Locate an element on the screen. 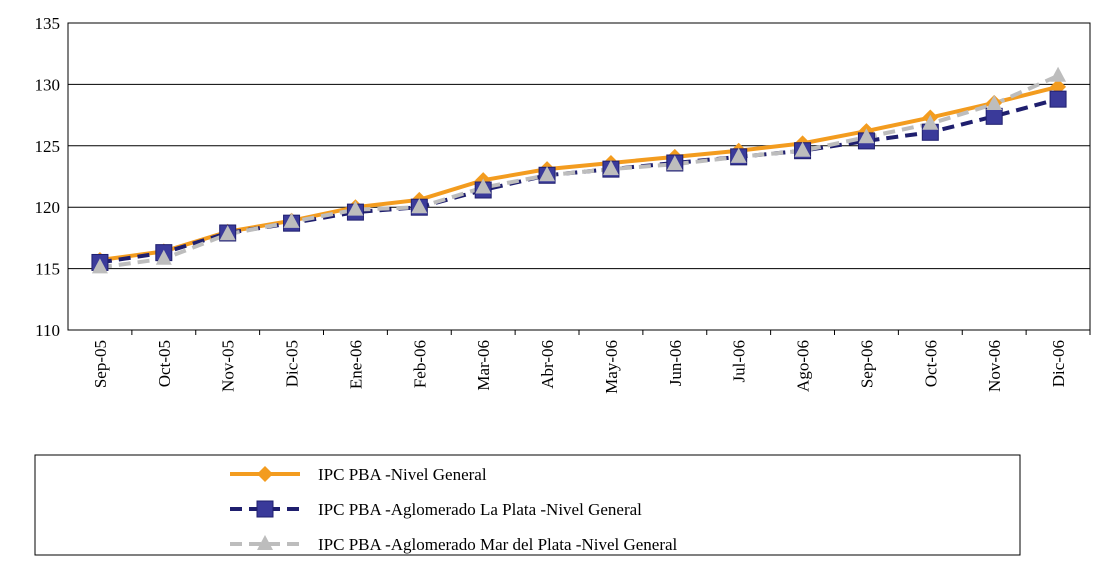 Image resolution: width=1094 pixels, height=563 pixels. y-tick-label: 125 is located at coordinates (48, 146).